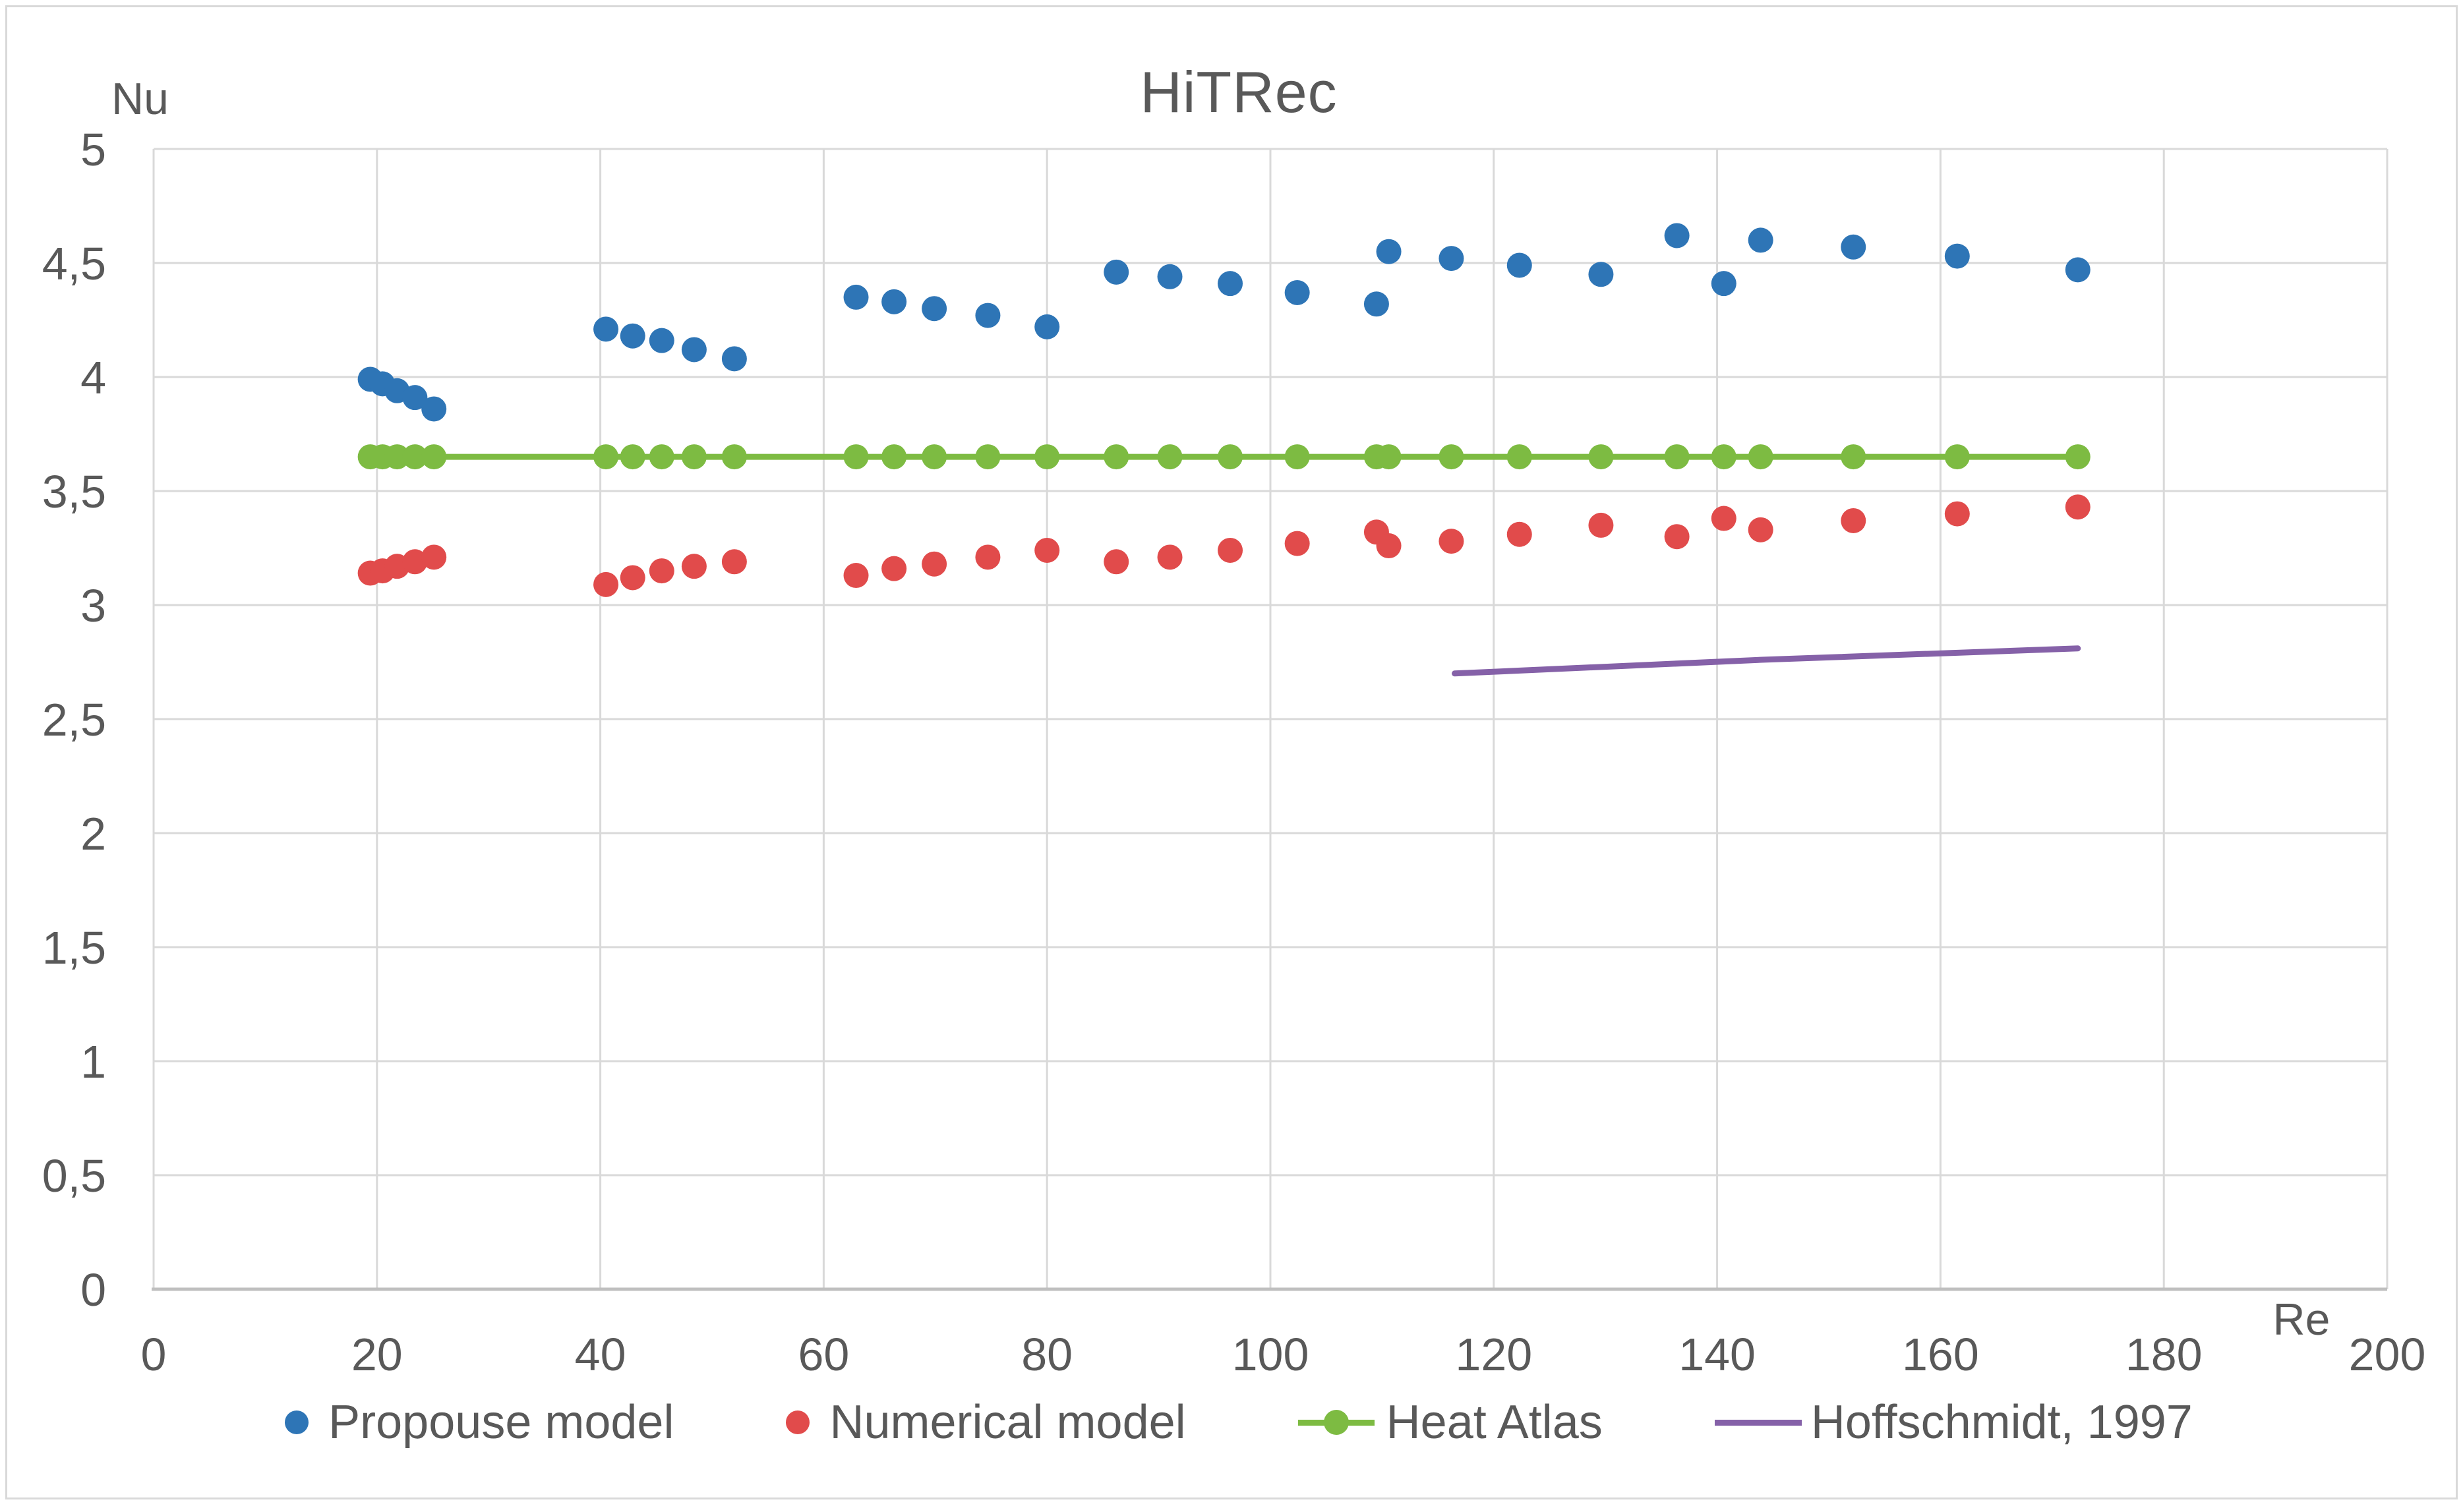  I want to click on legend-label-numerical-model: Numerical model, so click(1007, 1422).